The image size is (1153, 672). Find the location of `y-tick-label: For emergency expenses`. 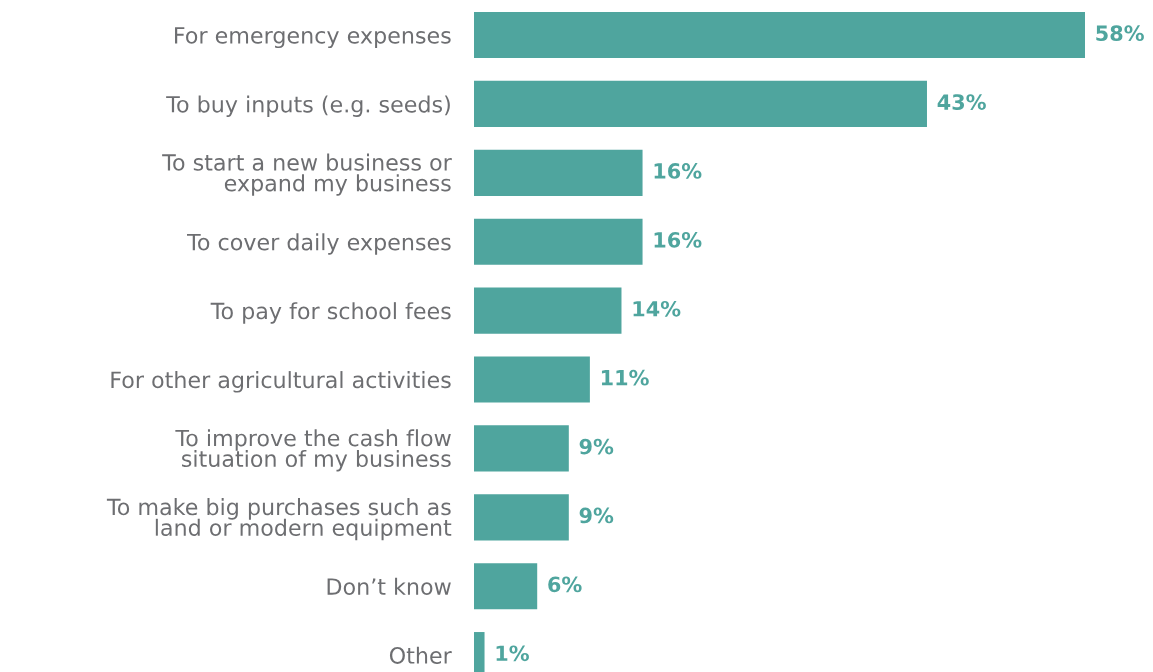

y-tick-label: For emergency expenses is located at coordinates (313, 38).